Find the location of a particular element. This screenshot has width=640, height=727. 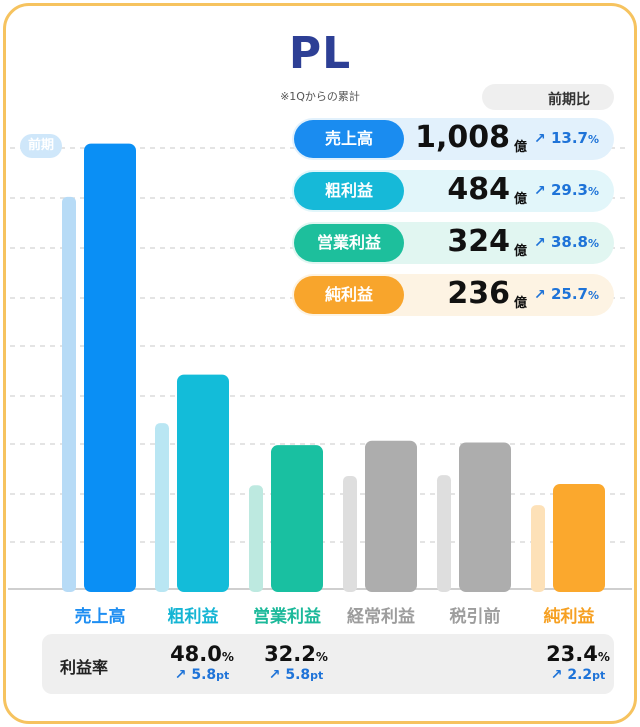

category-label: 売上高 is located at coordinates (100, 617).